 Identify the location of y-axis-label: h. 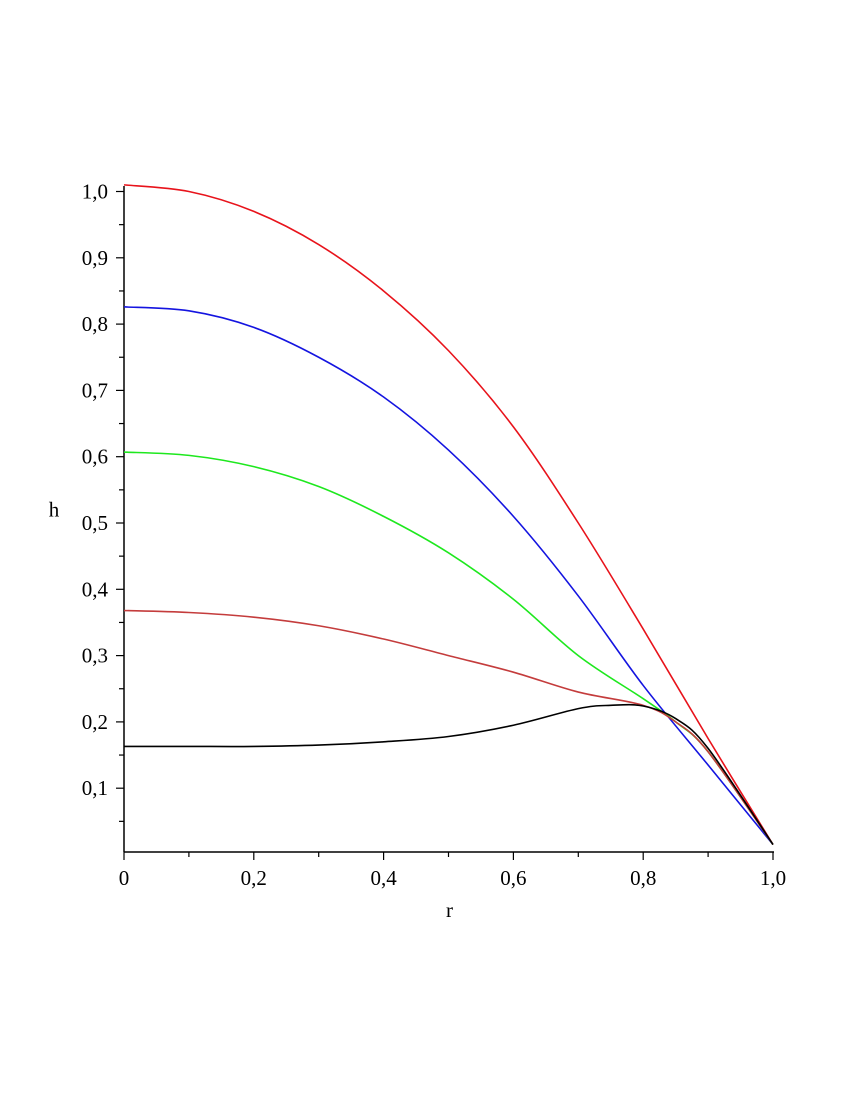
(54, 510).